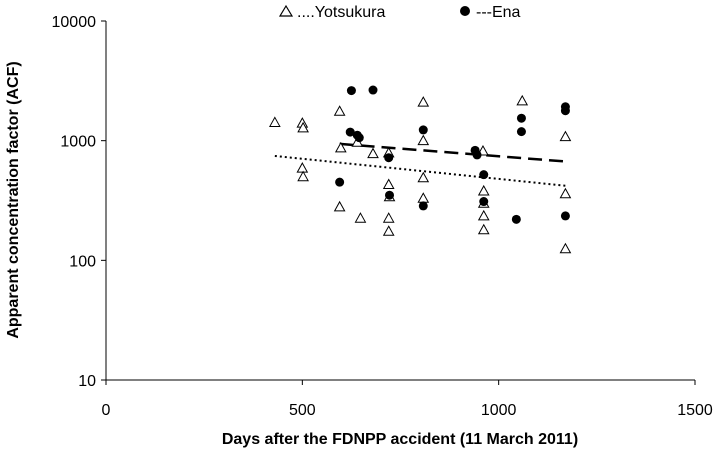  I want to click on trendlines, so click(420, 164).